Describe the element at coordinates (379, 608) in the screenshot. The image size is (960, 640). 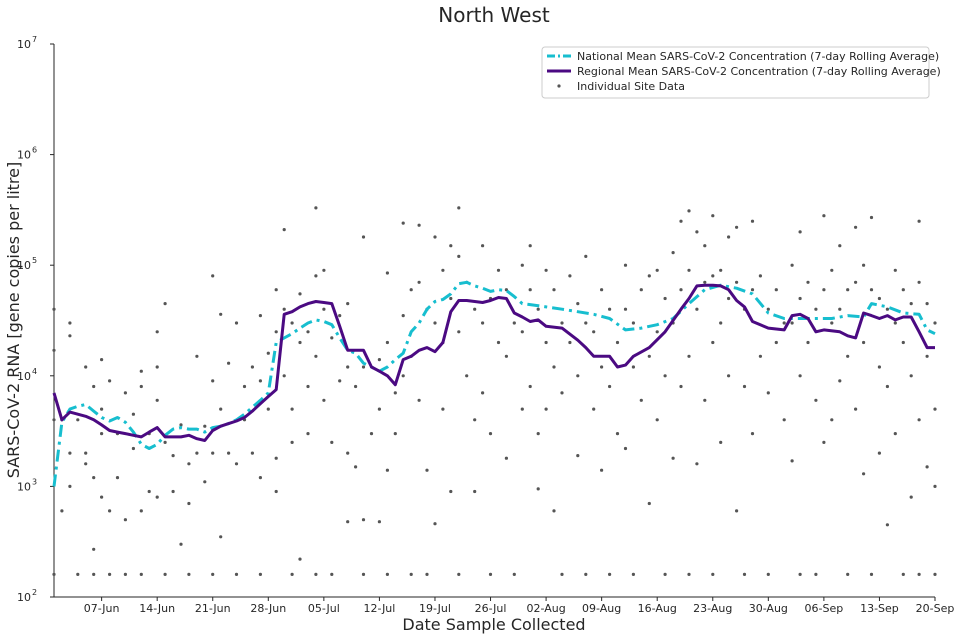
I see `x-tick-label: 12-Jul` at that location.